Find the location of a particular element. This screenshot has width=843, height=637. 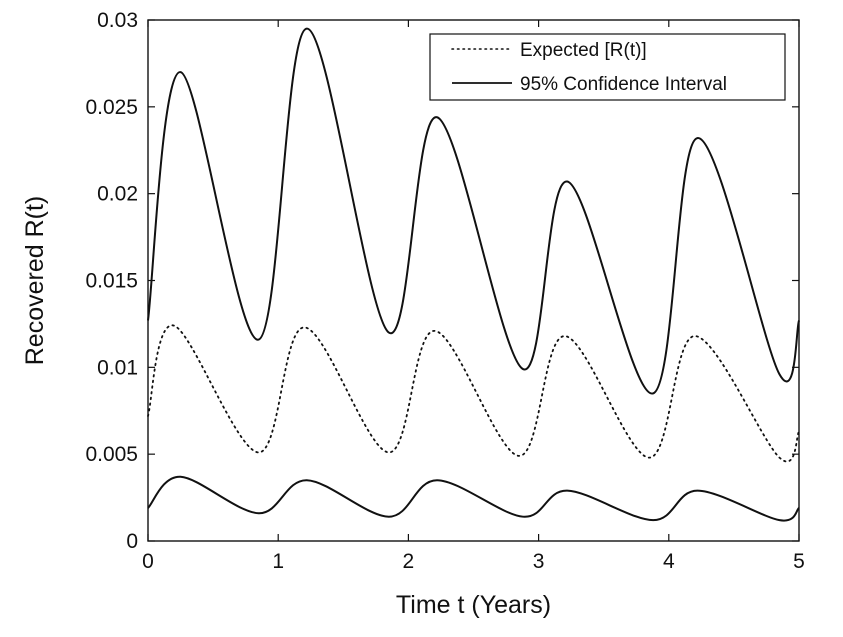

y-axis-title: Recovered R(t) is located at coordinates (35, 281).